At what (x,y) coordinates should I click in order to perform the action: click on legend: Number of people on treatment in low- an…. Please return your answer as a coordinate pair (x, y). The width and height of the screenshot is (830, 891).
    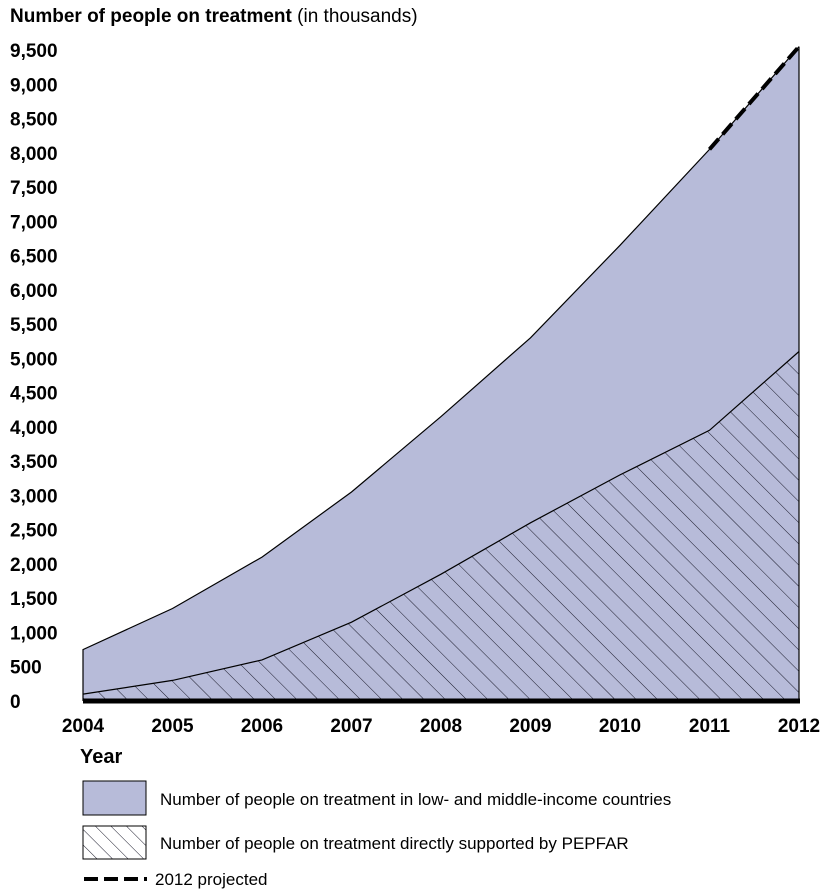
    Looking at the image, I should click on (376, 834).